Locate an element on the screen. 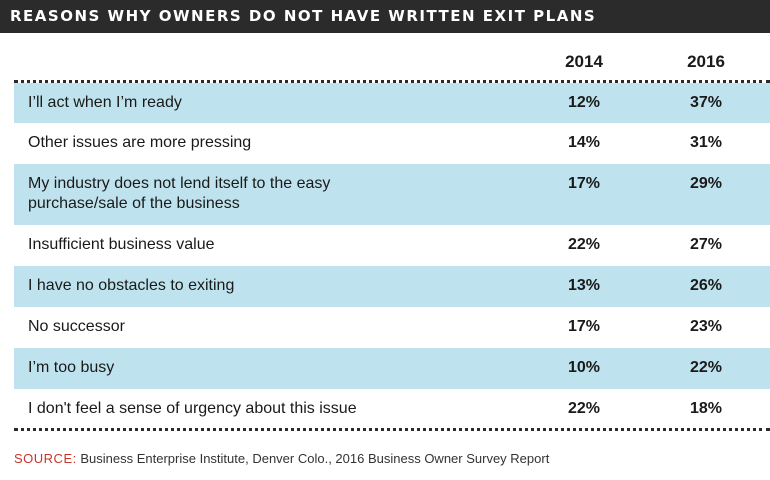  value-2014: 14% is located at coordinates (584, 142).